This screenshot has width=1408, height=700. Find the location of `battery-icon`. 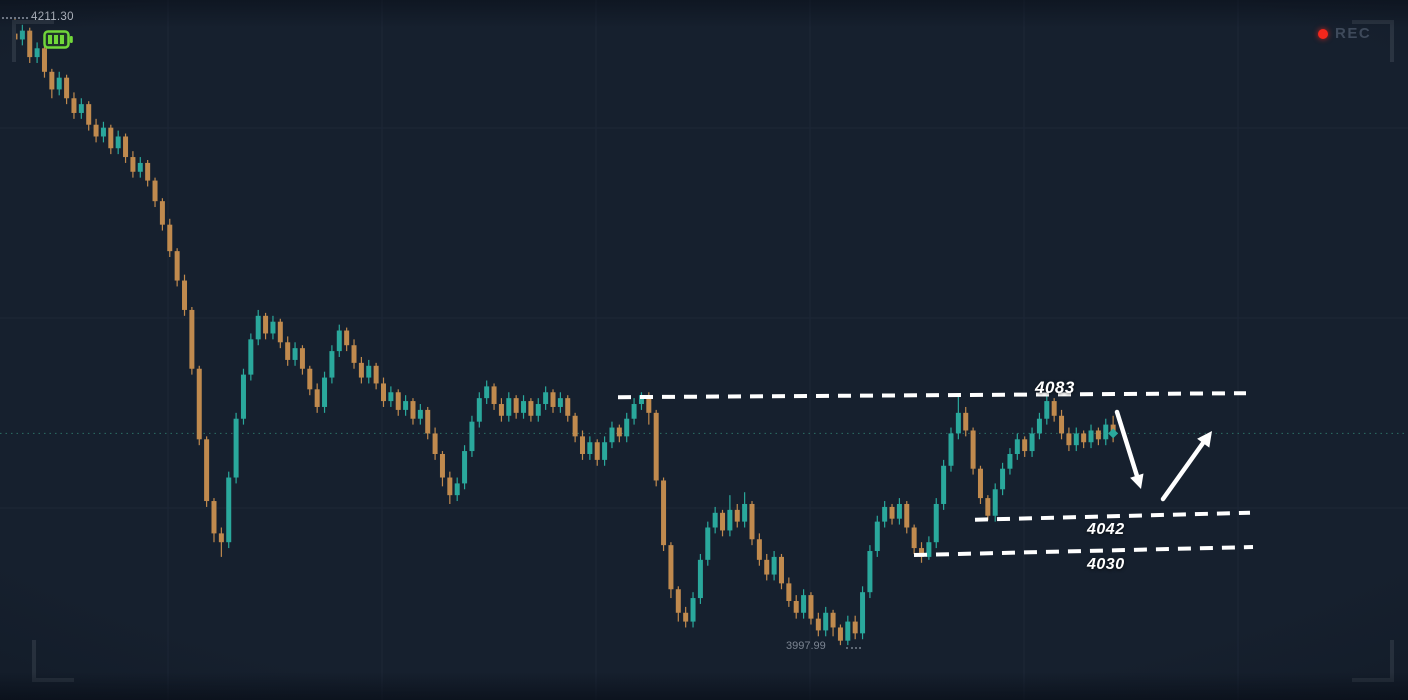

battery-icon is located at coordinates (58, 39).